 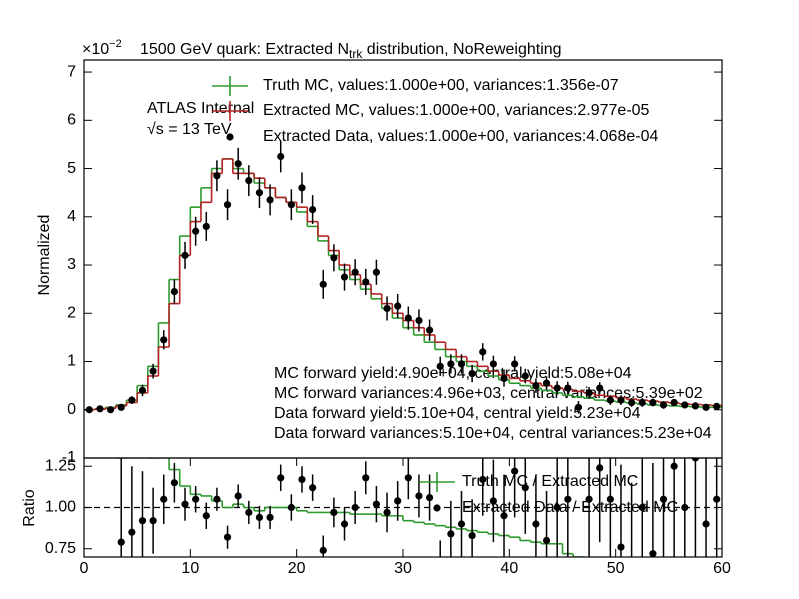 I want to click on atlas-label: ATLAS Internal, so click(x=200, y=108).